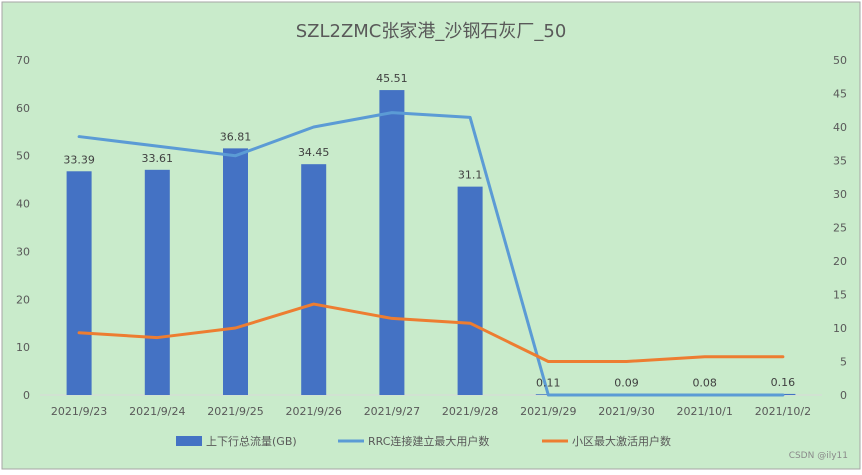 This screenshot has width=862, height=475. Describe the element at coordinates (314, 152) in the screenshot. I see `bar-data-label: 34.45` at that location.